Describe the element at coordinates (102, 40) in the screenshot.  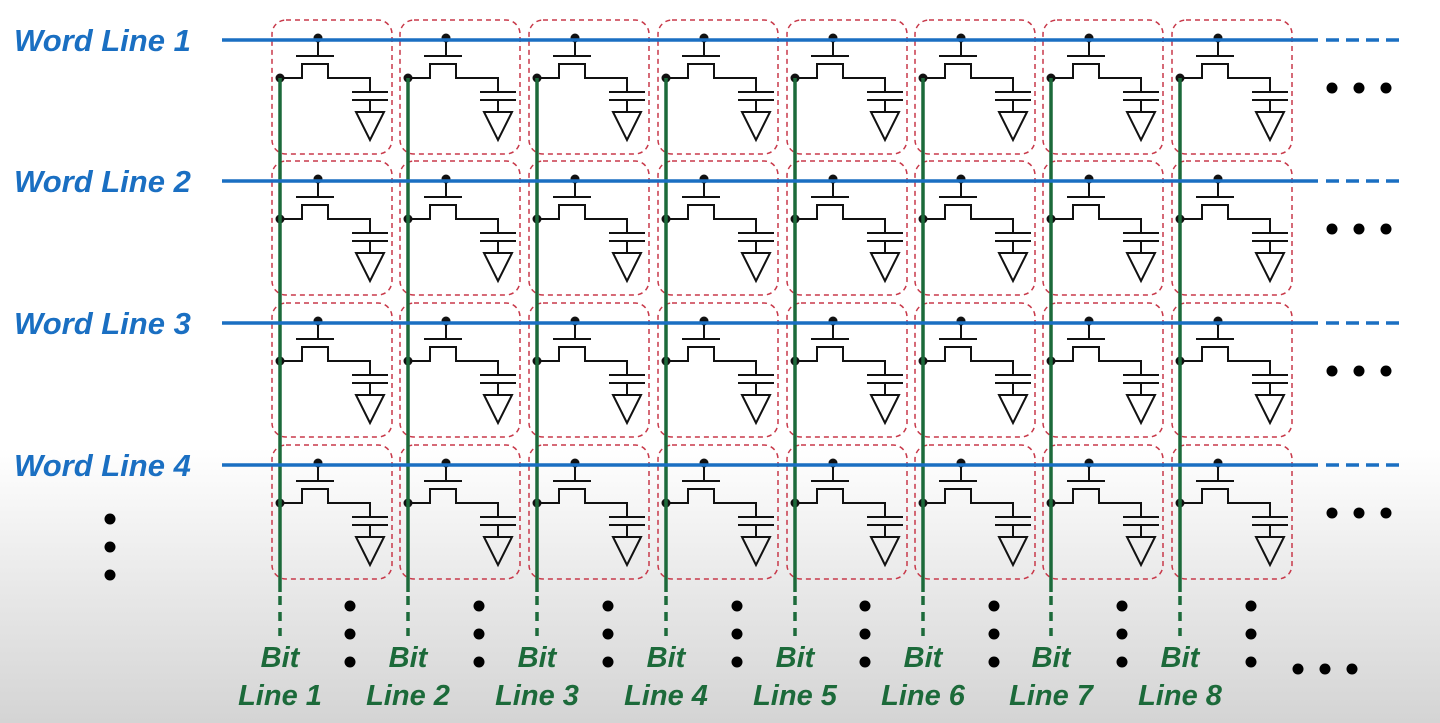
I see `word-line-label: Word Line 1` at that location.